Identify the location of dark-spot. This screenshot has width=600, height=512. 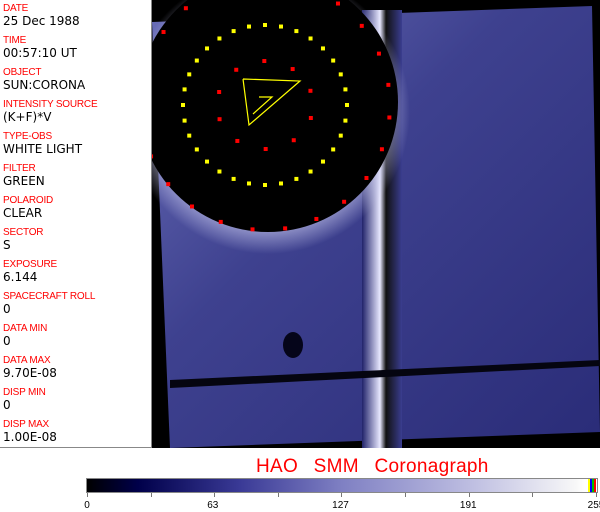
(293, 345).